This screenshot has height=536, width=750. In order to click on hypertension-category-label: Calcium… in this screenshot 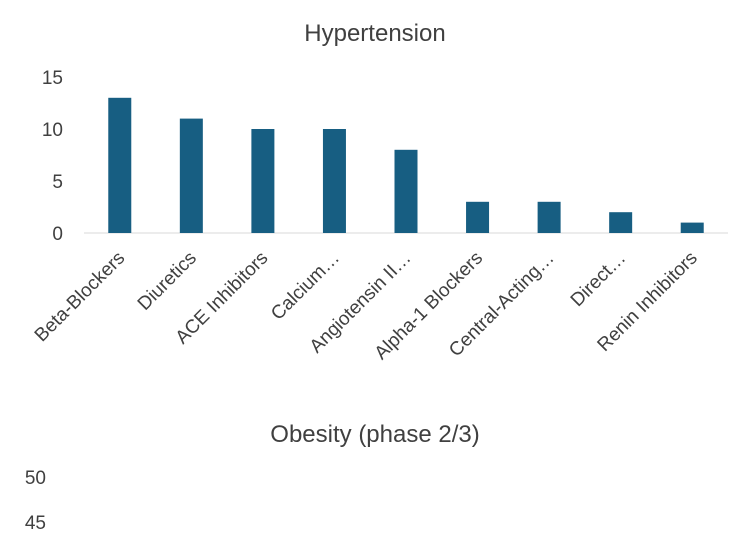, I will do `click(305, 286)`.